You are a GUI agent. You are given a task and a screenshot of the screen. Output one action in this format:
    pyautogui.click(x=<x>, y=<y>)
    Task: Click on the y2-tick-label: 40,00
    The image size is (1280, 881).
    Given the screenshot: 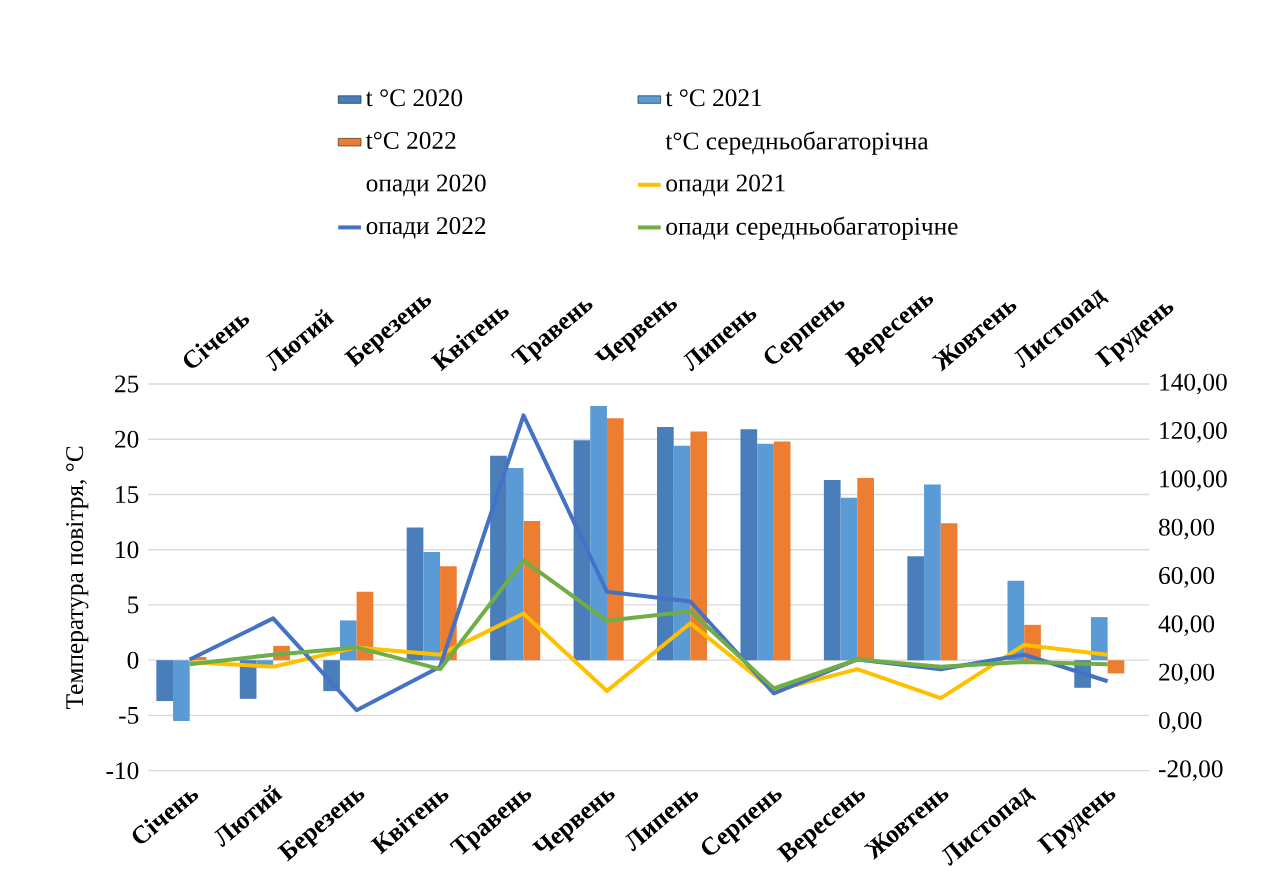 What is the action you would take?
    pyautogui.click(x=1186, y=625)
    